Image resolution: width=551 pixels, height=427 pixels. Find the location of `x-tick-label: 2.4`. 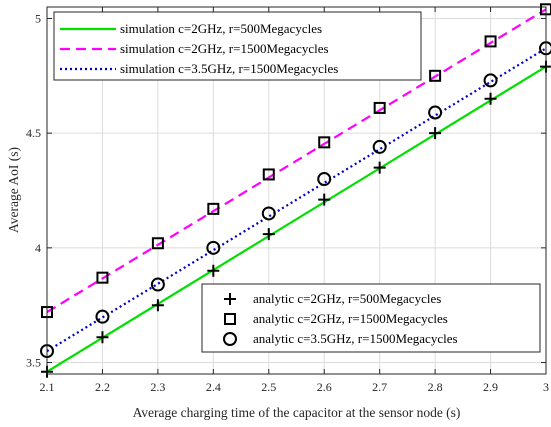

x-tick-label: 2.4 is located at coordinates (213, 387).